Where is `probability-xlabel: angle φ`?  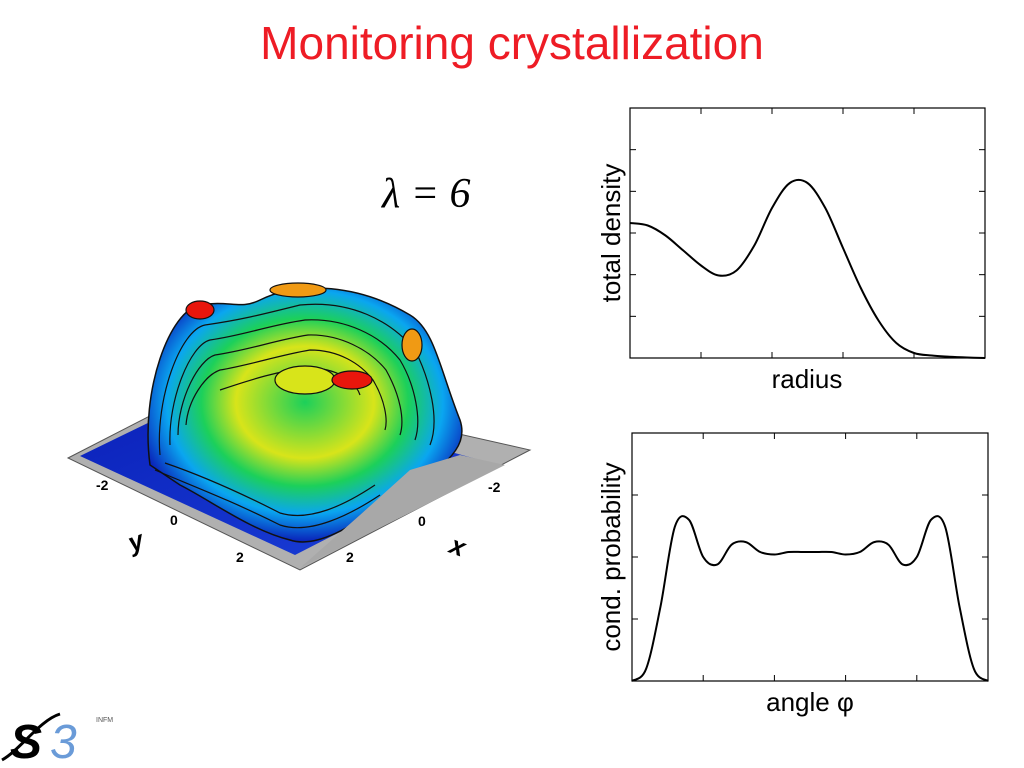
probability-xlabel: angle φ is located at coordinates (810, 702).